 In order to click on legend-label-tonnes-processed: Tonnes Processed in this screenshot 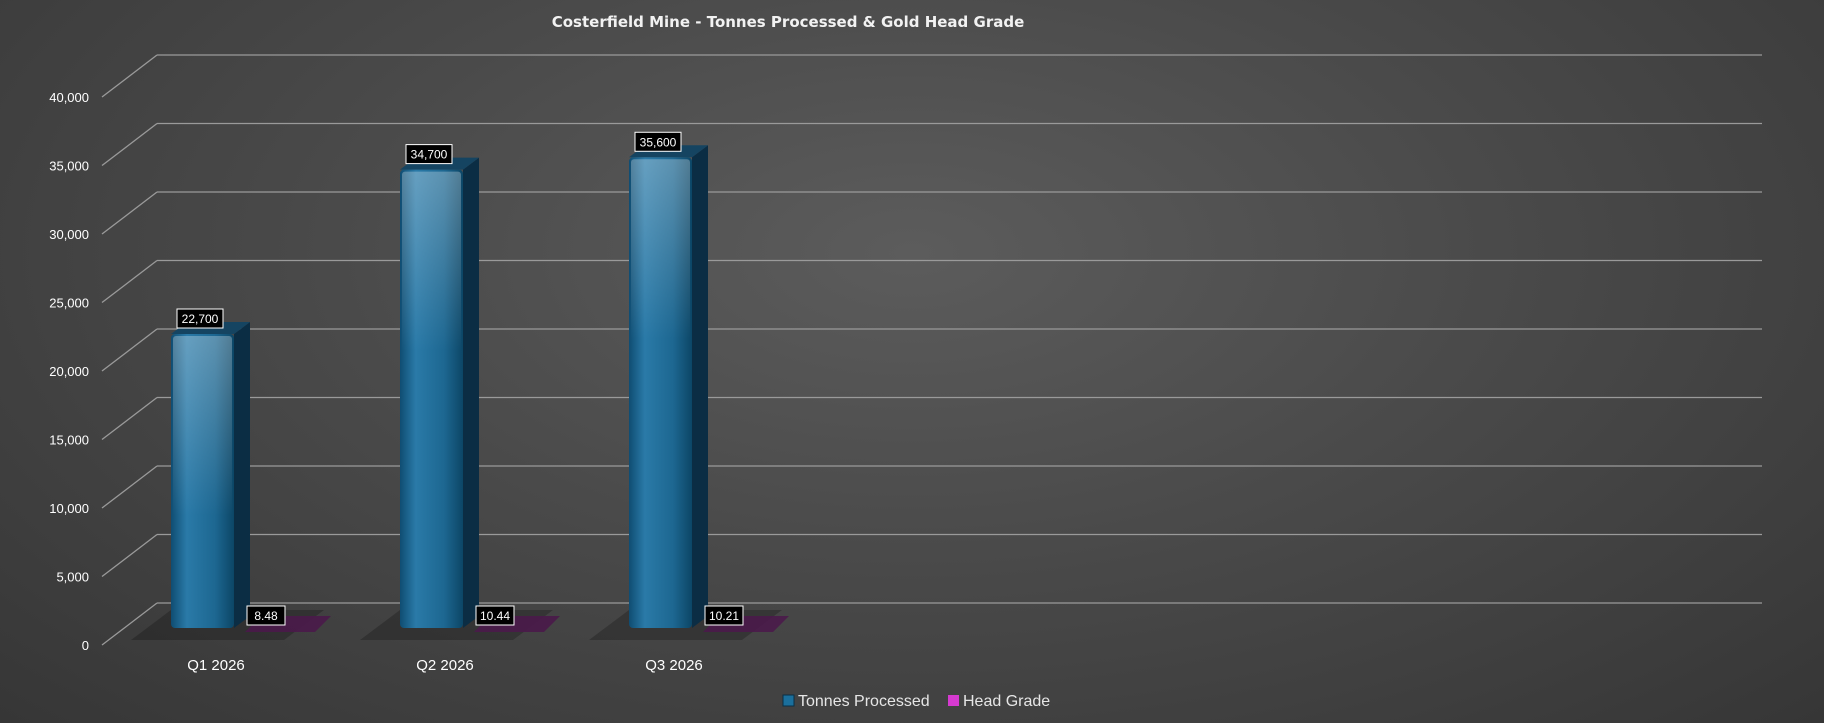, I will do `click(864, 701)`.